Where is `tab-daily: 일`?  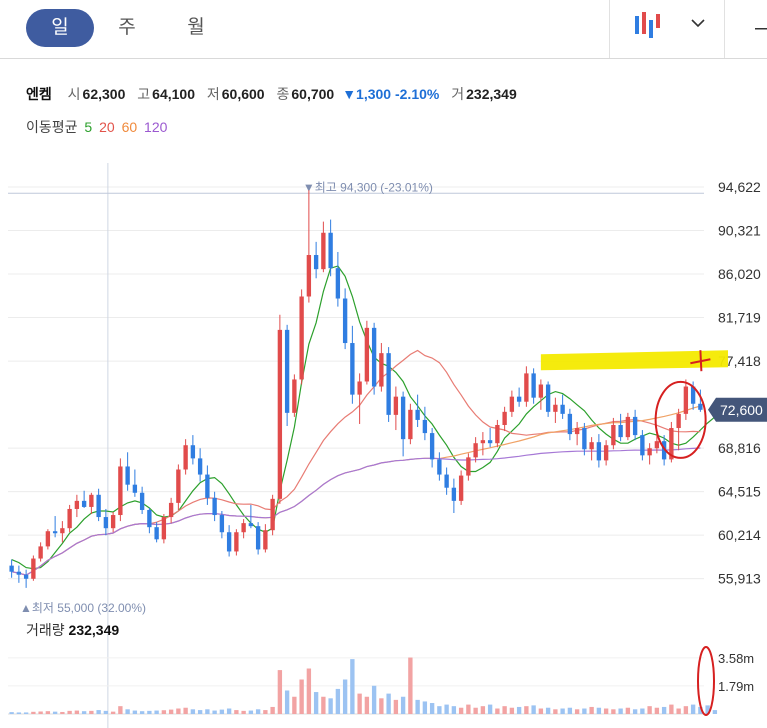
tab-daily: 일 is located at coordinates (60, 28).